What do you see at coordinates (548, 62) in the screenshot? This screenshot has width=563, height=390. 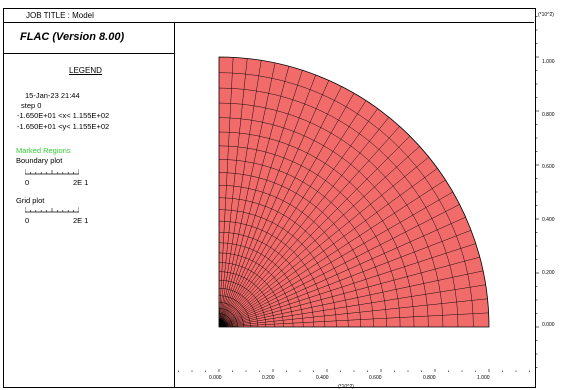 I see `y-tick-label: 1.000` at bounding box center [548, 62].